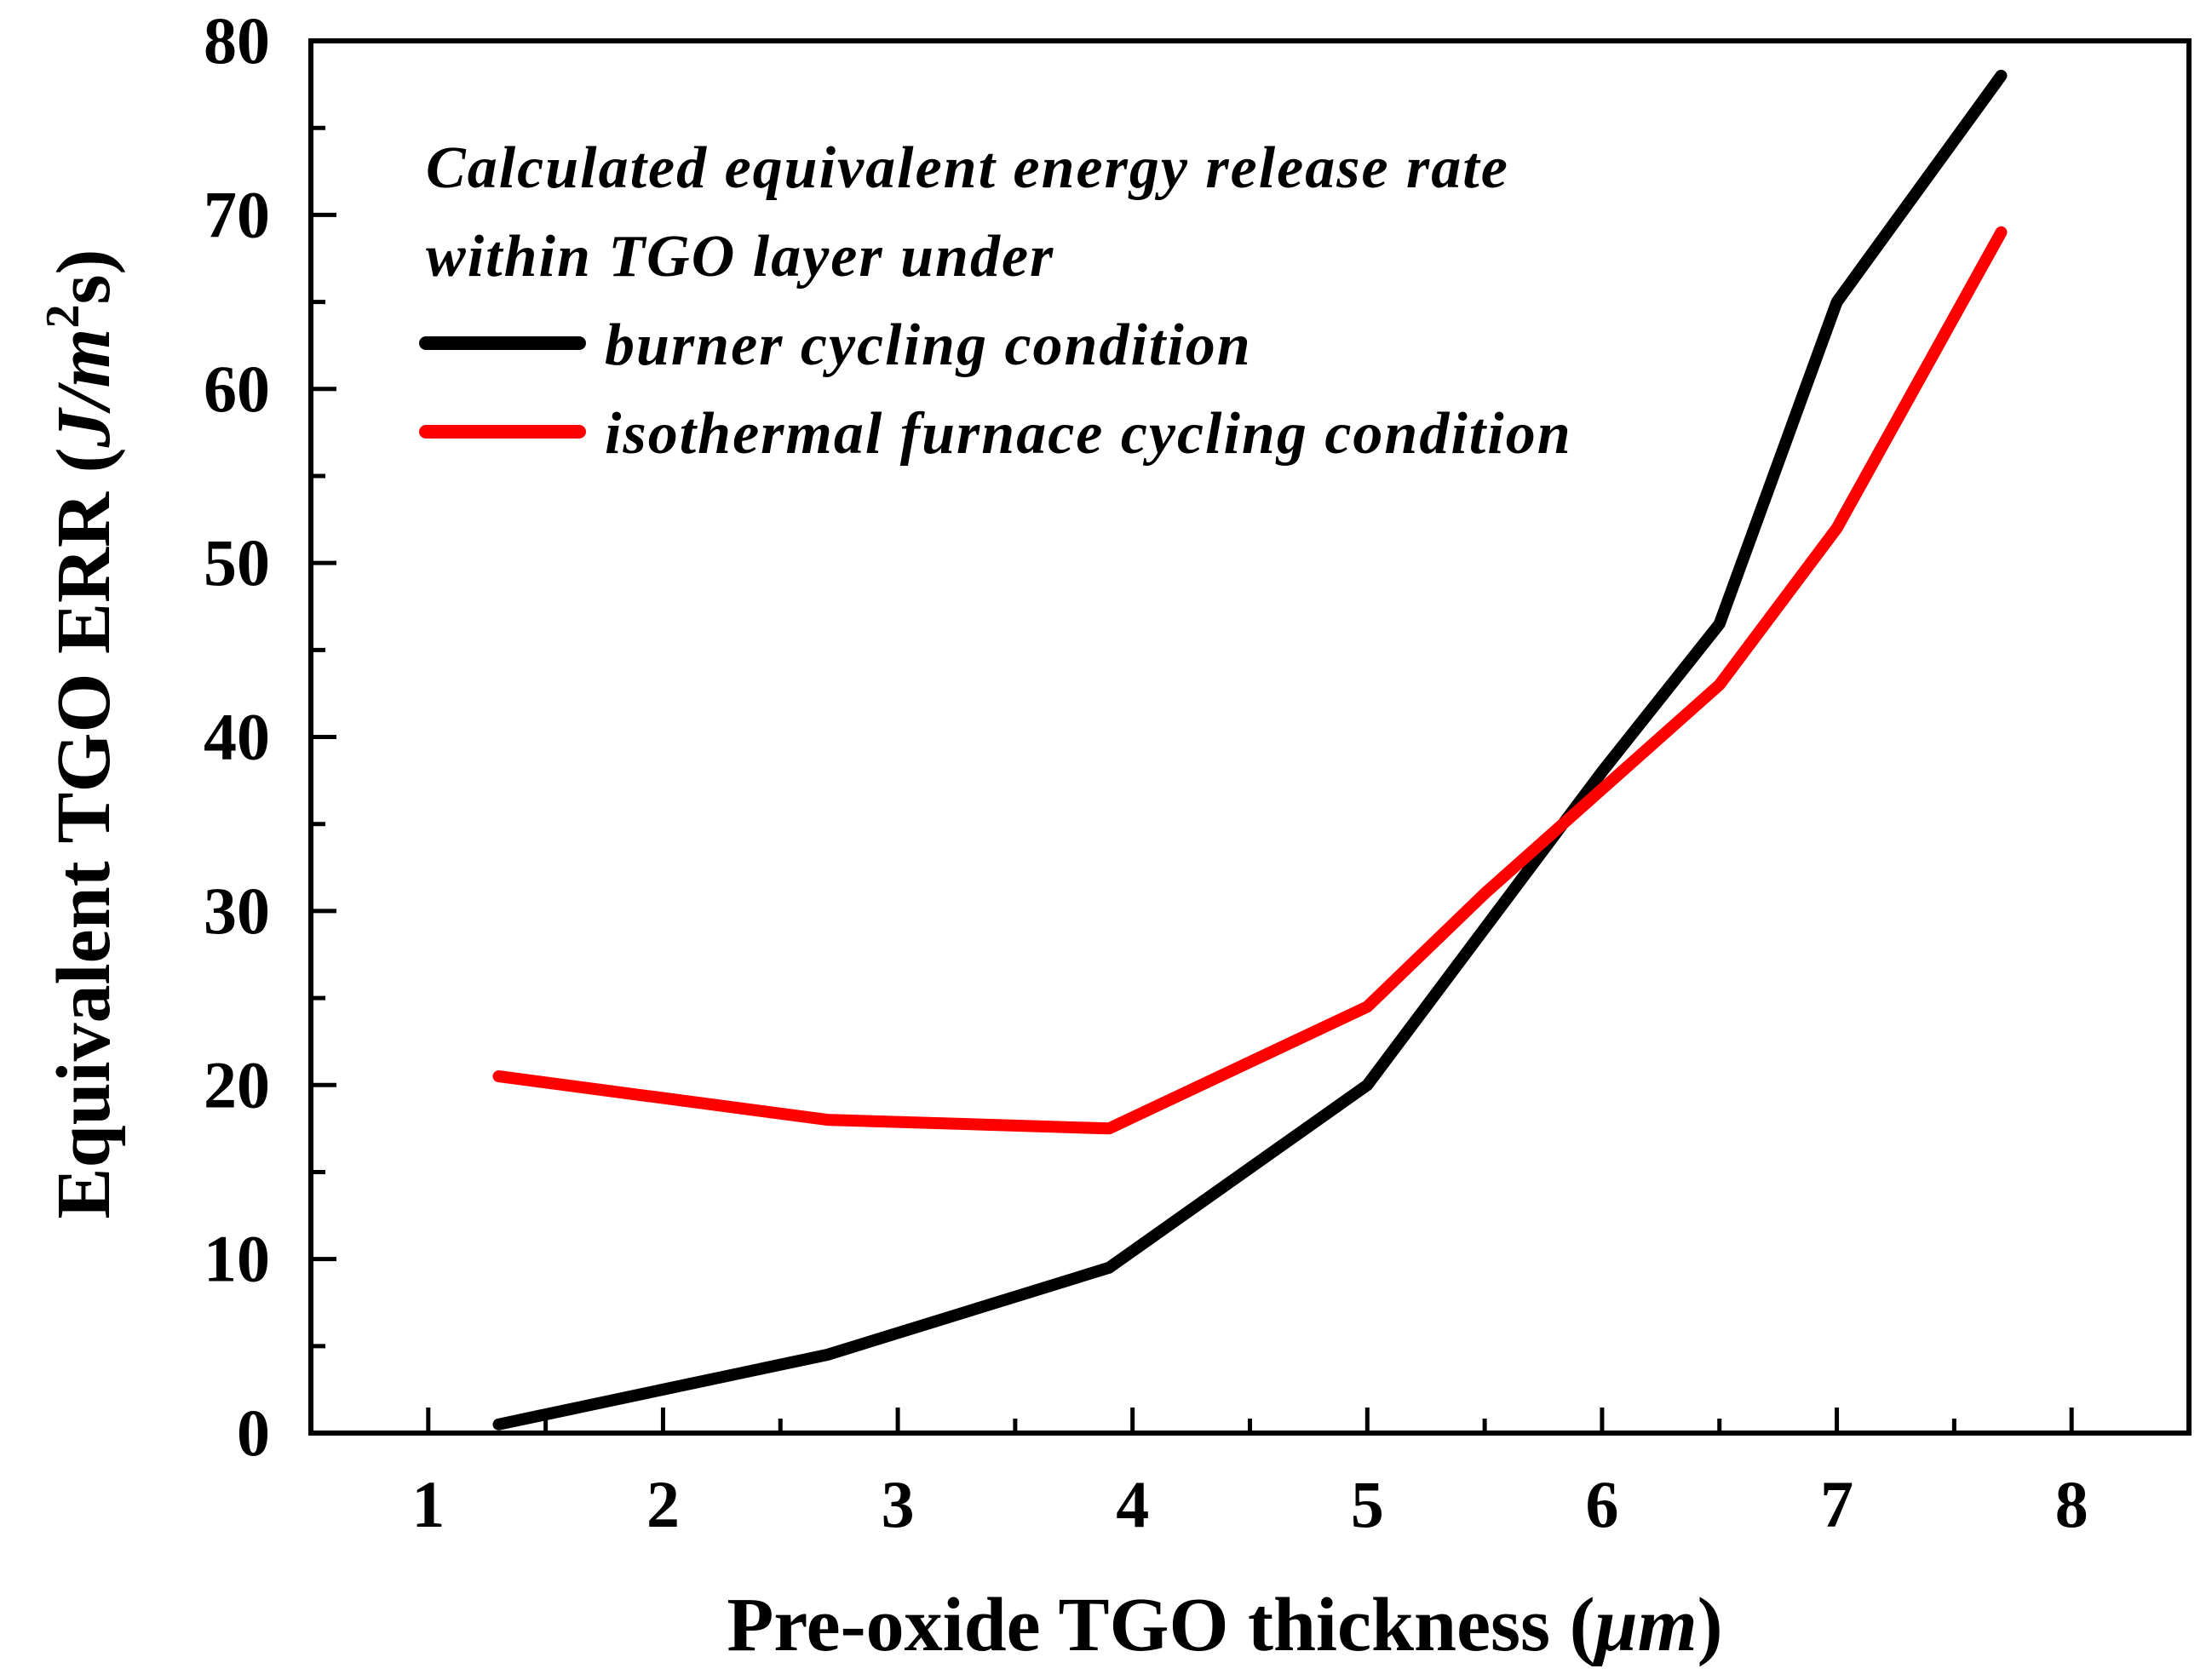 The width and height of the screenshot is (2206, 1680). What do you see at coordinates (63, 316) in the screenshot?
I see `y-axis-title-exponent: 2` at bounding box center [63, 316].